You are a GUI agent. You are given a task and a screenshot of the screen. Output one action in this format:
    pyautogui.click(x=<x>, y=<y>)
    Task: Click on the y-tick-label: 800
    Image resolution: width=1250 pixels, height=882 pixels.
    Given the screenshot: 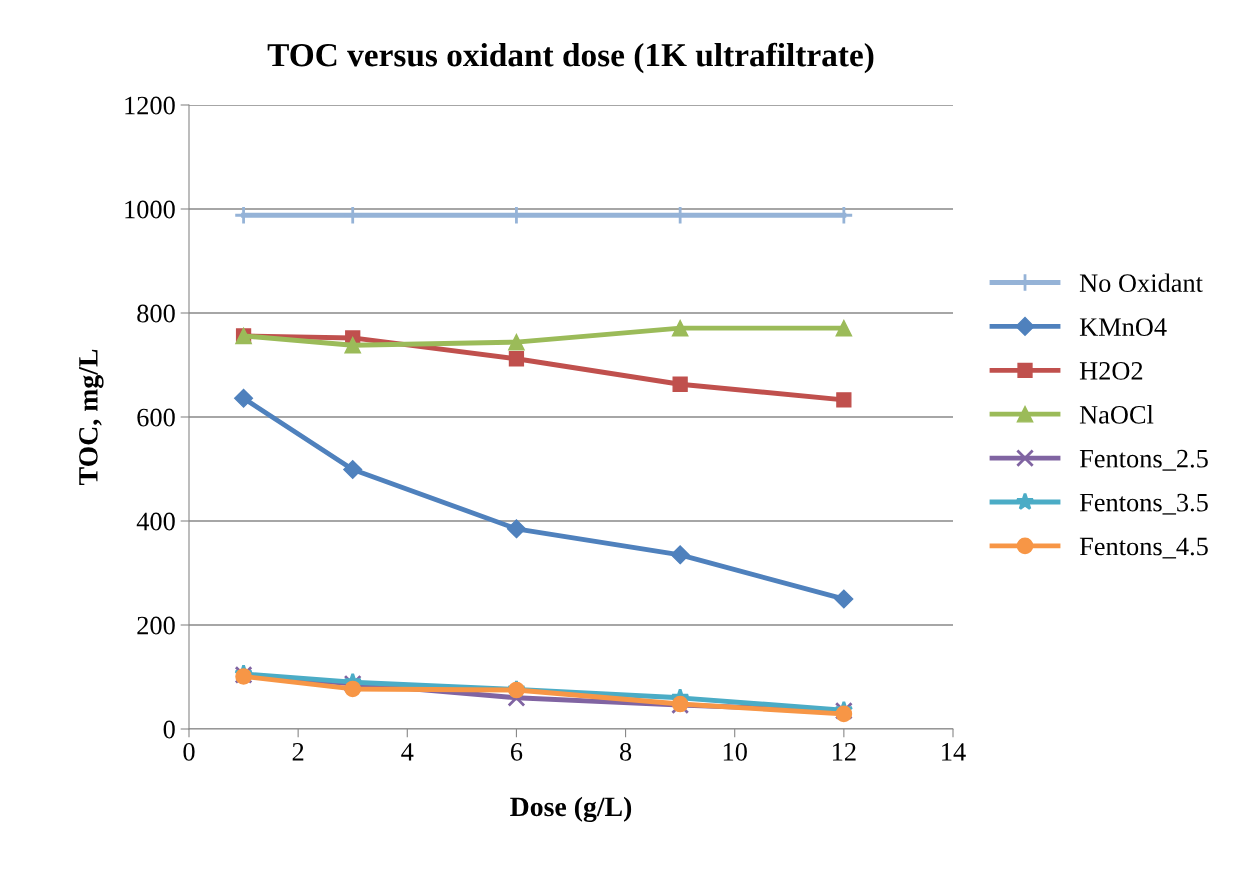 What is the action you would take?
    pyautogui.click(x=156, y=313)
    